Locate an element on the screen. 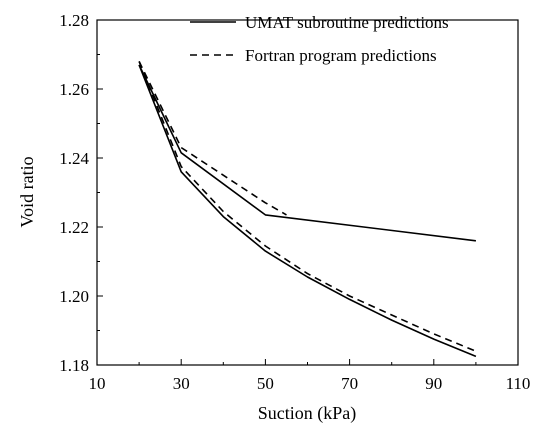  y-tick-label: 1.28 is located at coordinates (74, 20).